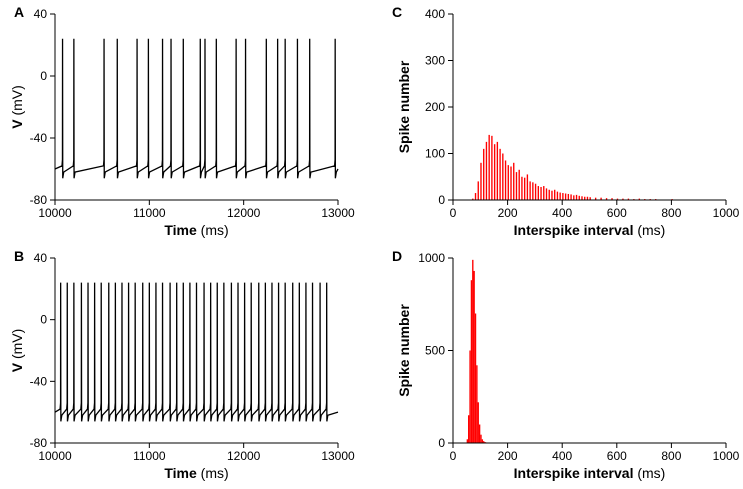 The height and width of the screenshot is (489, 743). What do you see at coordinates (441, 443) in the screenshot?
I see `y-tick-label-d: 0` at bounding box center [441, 443].